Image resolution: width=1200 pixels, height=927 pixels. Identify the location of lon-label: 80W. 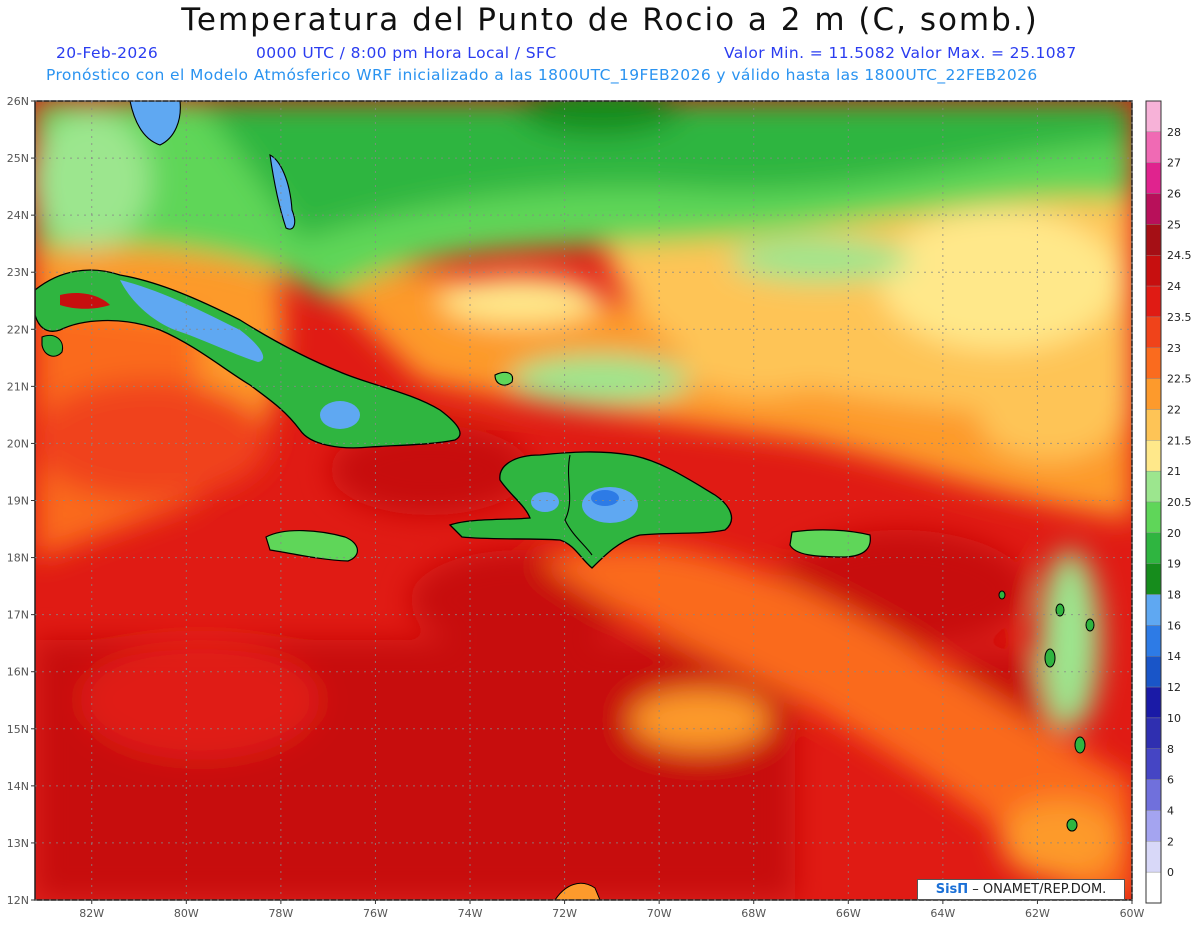
(186, 913).